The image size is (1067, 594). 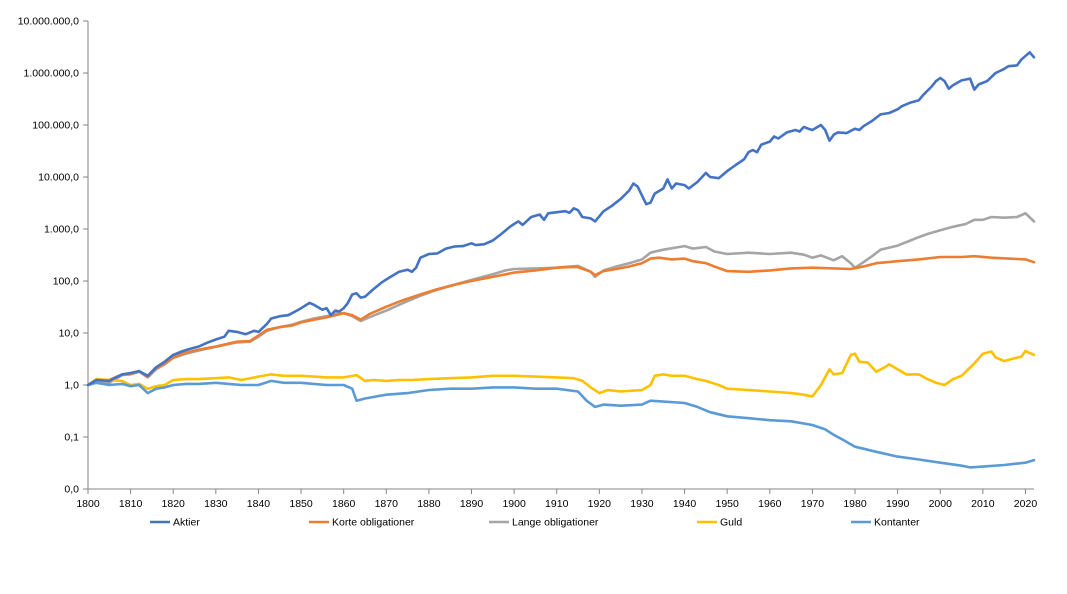 I want to click on legend-item-kontanter: Kontanter, so click(x=885, y=523).